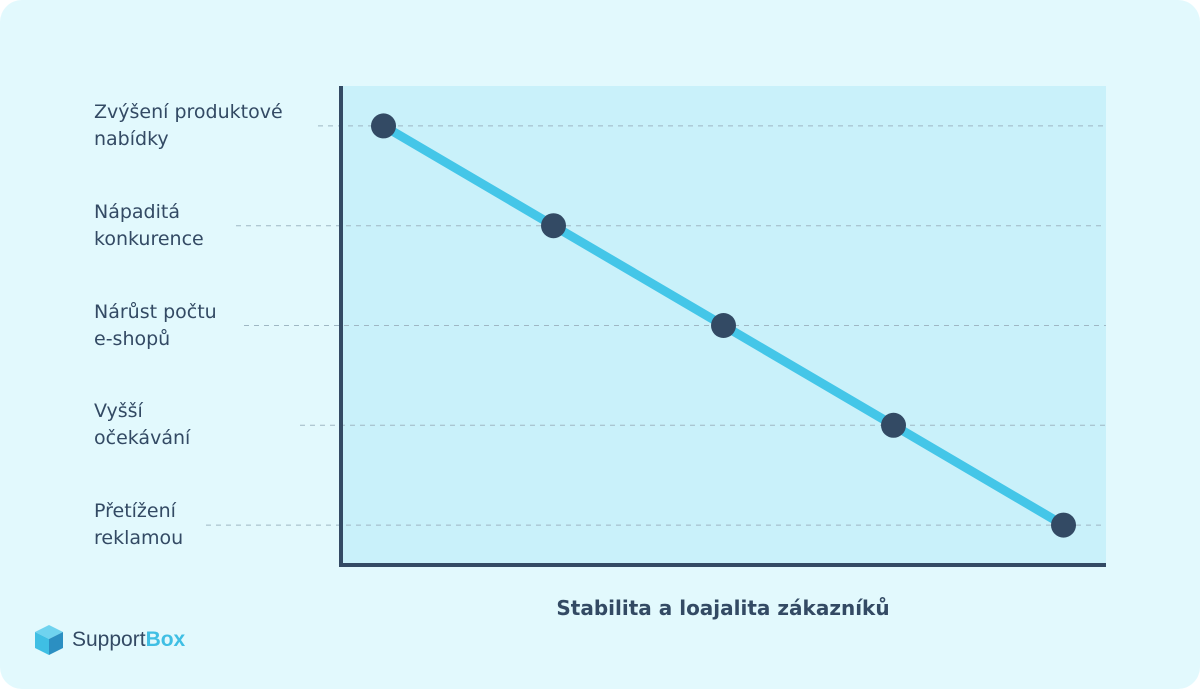 Image resolution: width=1200 pixels, height=689 pixels. What do you see at coordinates (165, 639) in the screenshot?
I see `brand-name-part2: Box` at bounding box center [165, 639].